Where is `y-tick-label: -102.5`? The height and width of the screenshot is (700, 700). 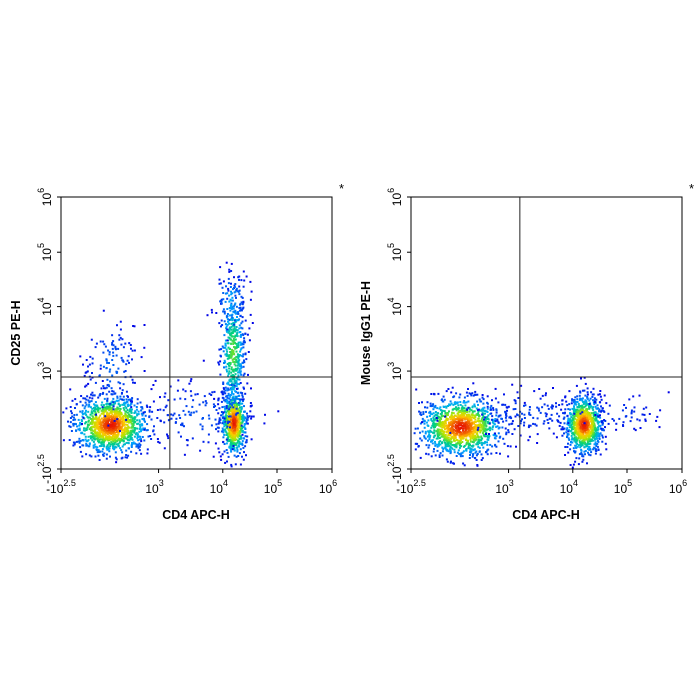
y-tick-label: -102.5 is located at coordinates (395, 469).